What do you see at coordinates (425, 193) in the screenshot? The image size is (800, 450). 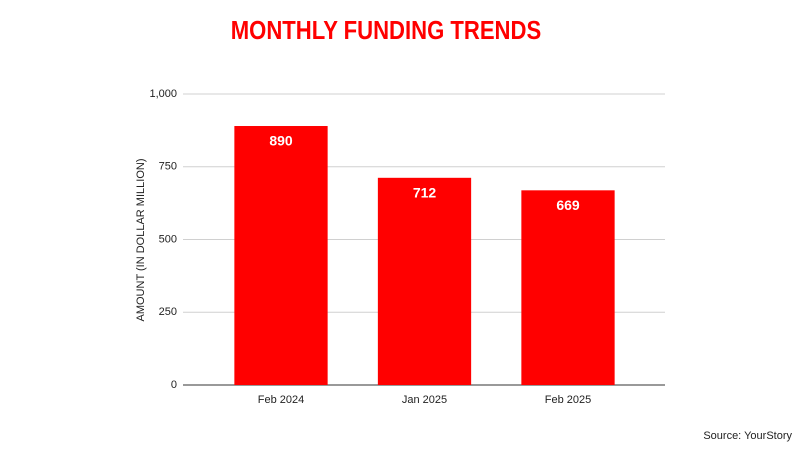 I see `data-label: 712` at bounding box center [425, 193].